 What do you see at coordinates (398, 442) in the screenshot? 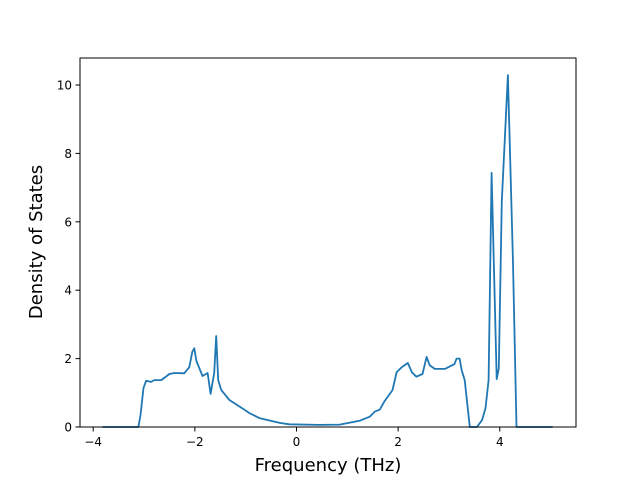
I see `x-tick-label: 2` at bounding box center [398, 442].